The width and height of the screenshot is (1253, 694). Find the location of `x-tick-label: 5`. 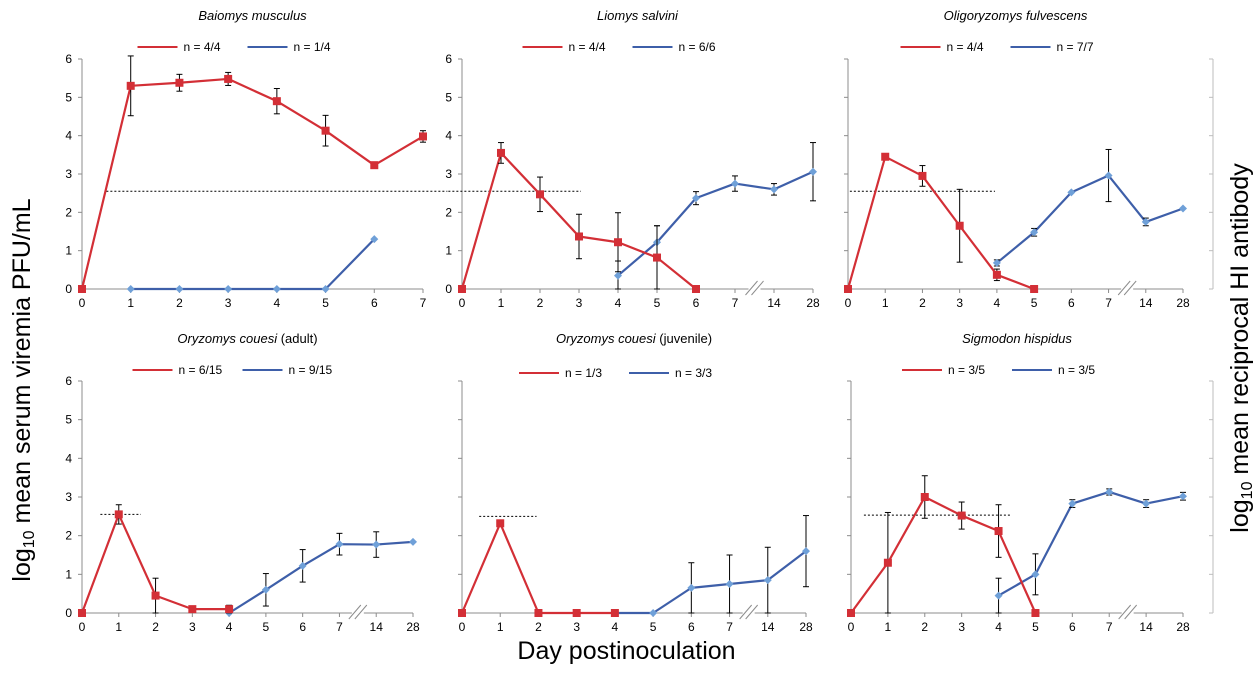

x-tick-label: 5 is located at coordinates (657, 303).